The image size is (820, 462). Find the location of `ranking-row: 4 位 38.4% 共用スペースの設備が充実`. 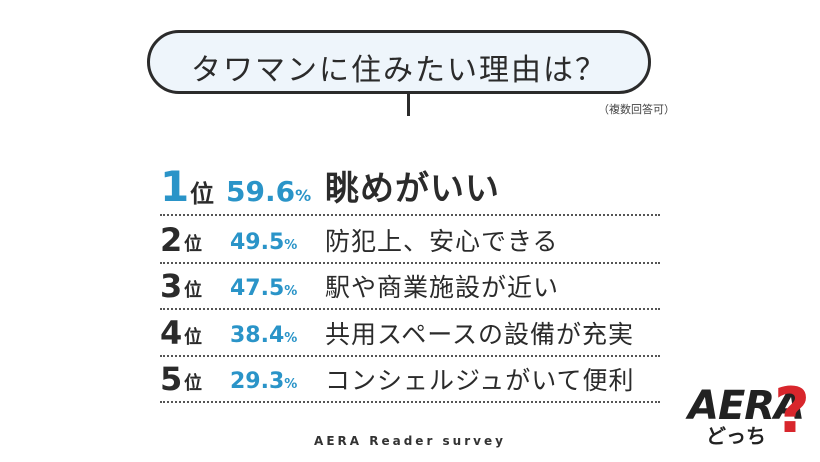

ranking-row: 4 位 38.4% 共用スペースの設備が充実 is located at coordinates (410, 333).